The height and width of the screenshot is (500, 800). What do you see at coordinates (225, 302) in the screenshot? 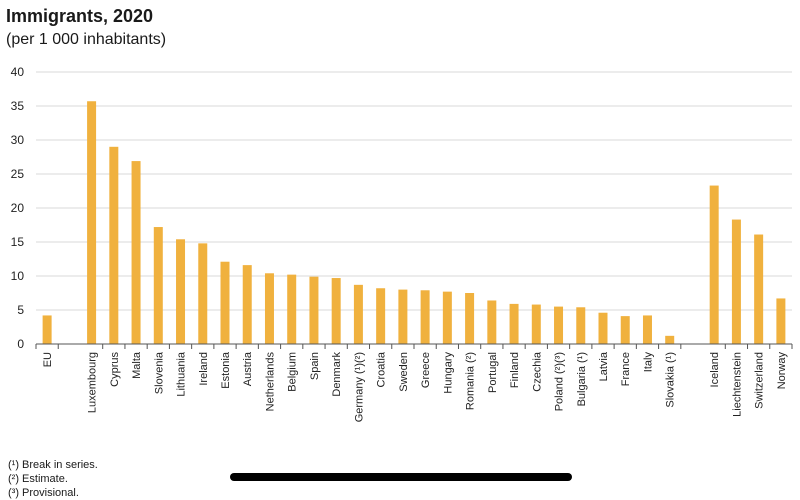
I see `bar-estonia` at bounding box center [225, 302].